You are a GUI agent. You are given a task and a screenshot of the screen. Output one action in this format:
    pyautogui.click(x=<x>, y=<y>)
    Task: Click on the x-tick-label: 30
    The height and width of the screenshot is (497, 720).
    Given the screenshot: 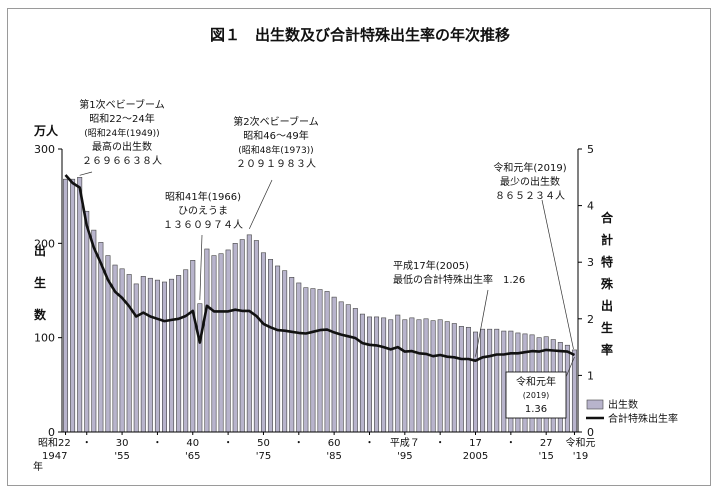 What is the action you would take?
    pyautogui.click(x=122, y=443)
    